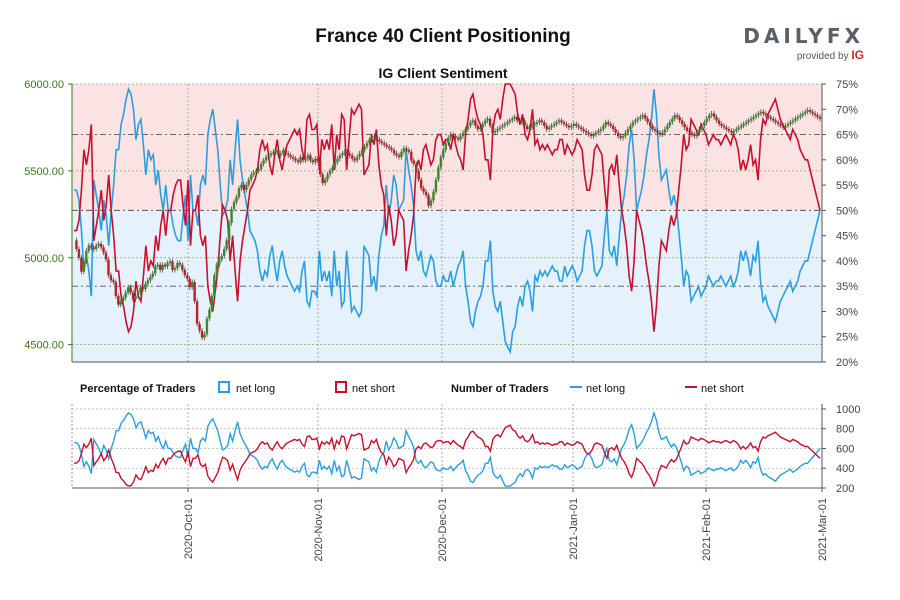 The height and width of the screenshot is (600, 900). I want to click on legend-pct-label: Percentage of Traders, so click(138, 389).